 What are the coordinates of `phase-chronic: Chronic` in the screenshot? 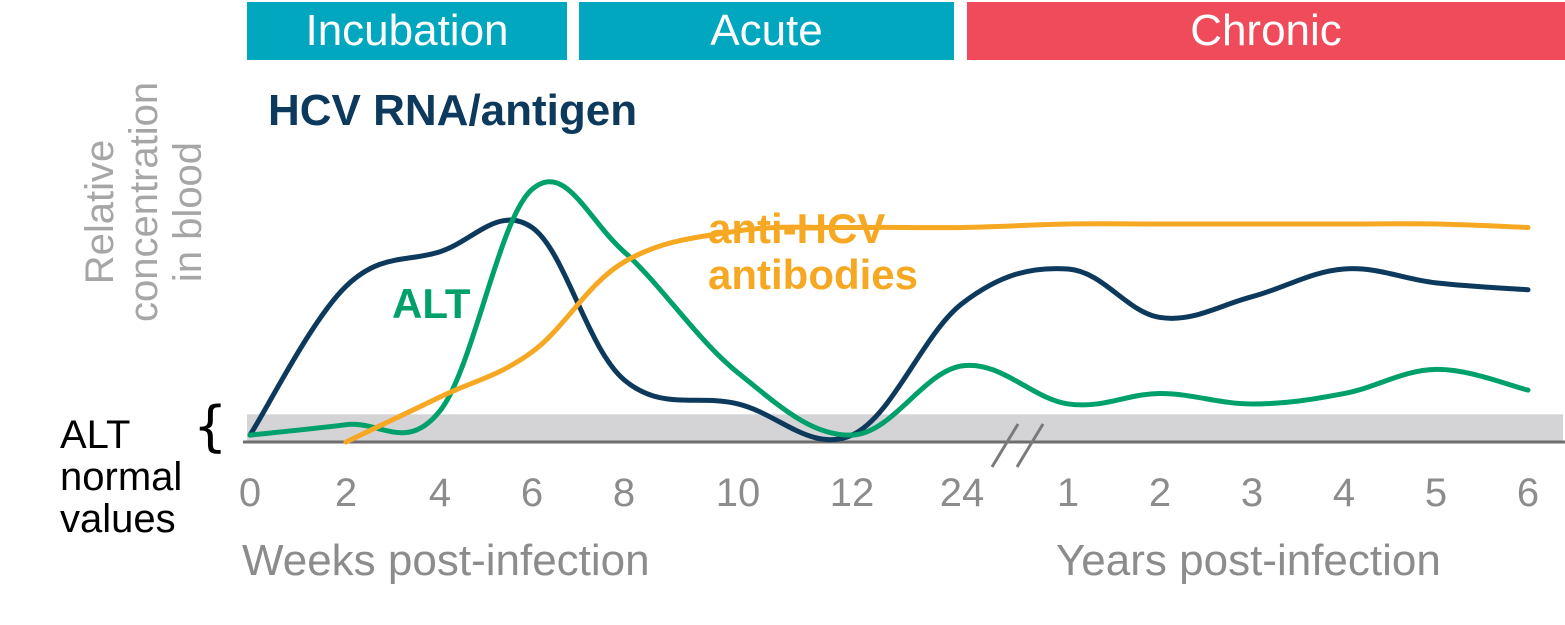 It's located at (1266, 31).